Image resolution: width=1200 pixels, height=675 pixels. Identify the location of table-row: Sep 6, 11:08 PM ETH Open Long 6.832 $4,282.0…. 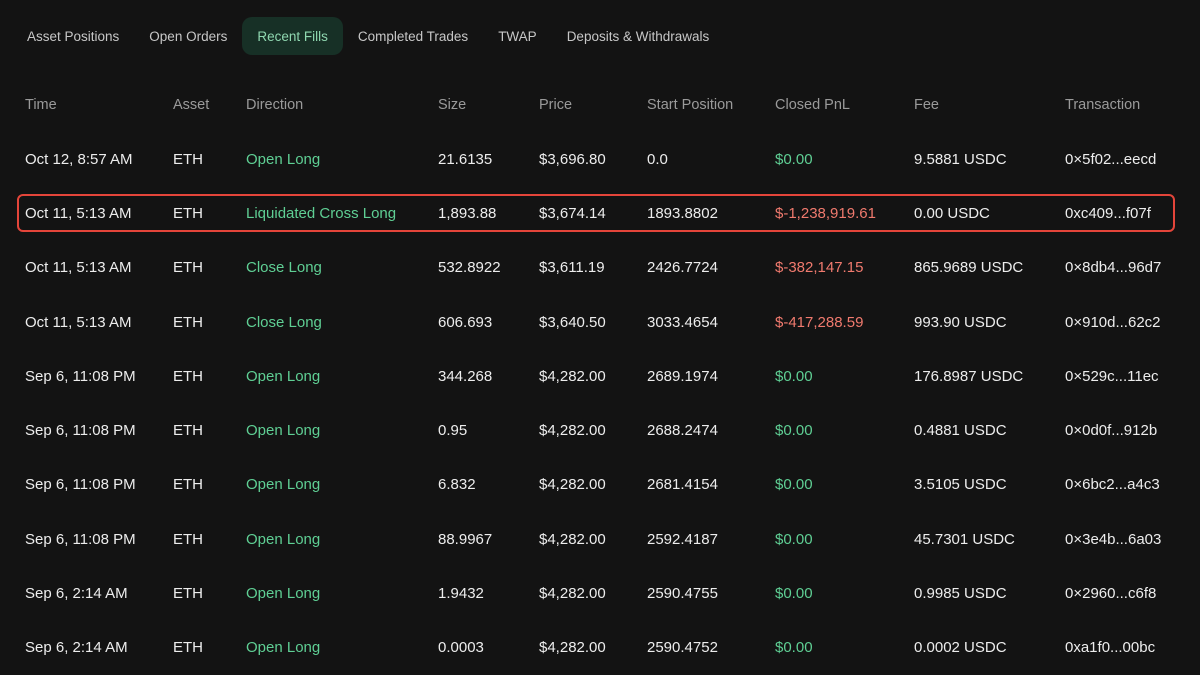
(600, 485).